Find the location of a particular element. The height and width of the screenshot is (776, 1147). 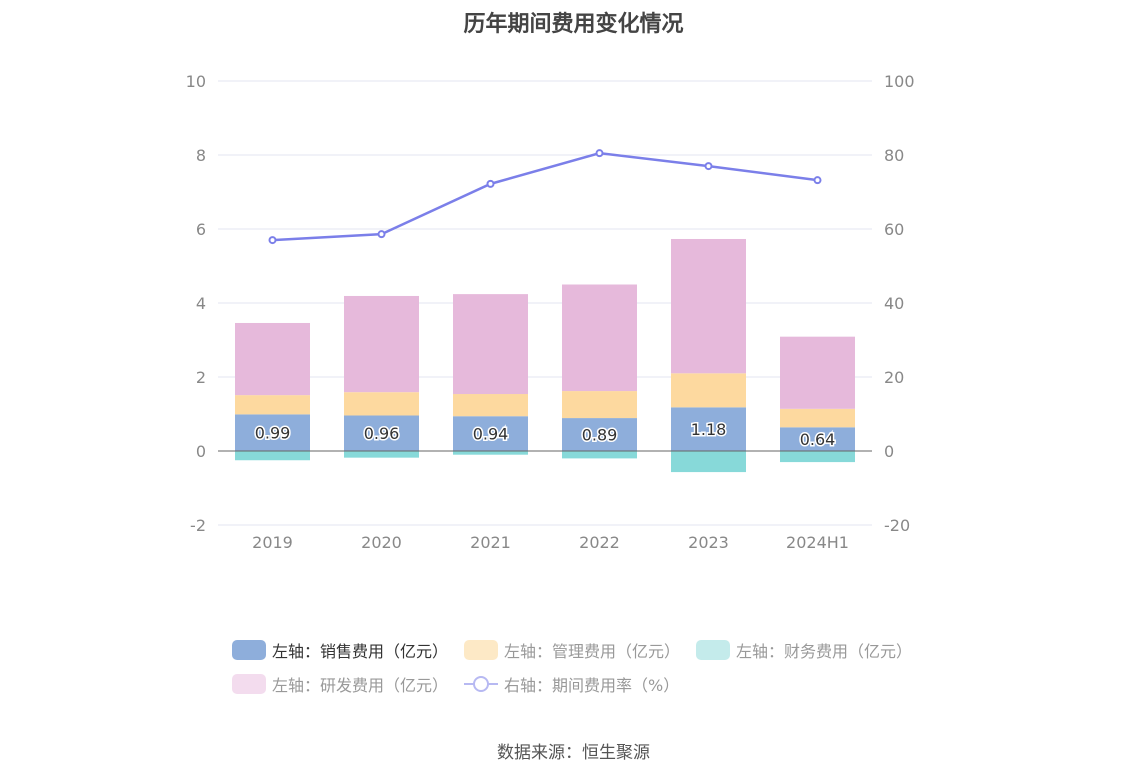

data-label: 0.64 is located at coordinates (818, 439).